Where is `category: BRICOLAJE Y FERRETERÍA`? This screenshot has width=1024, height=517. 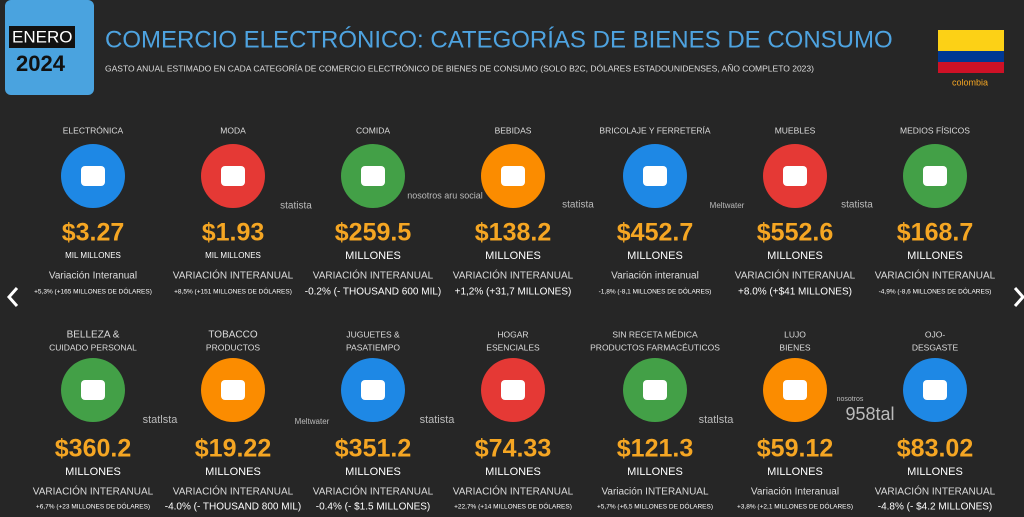
category: BRICOLAJE Y FERRETERÍA is located at coordinates (654, 130).